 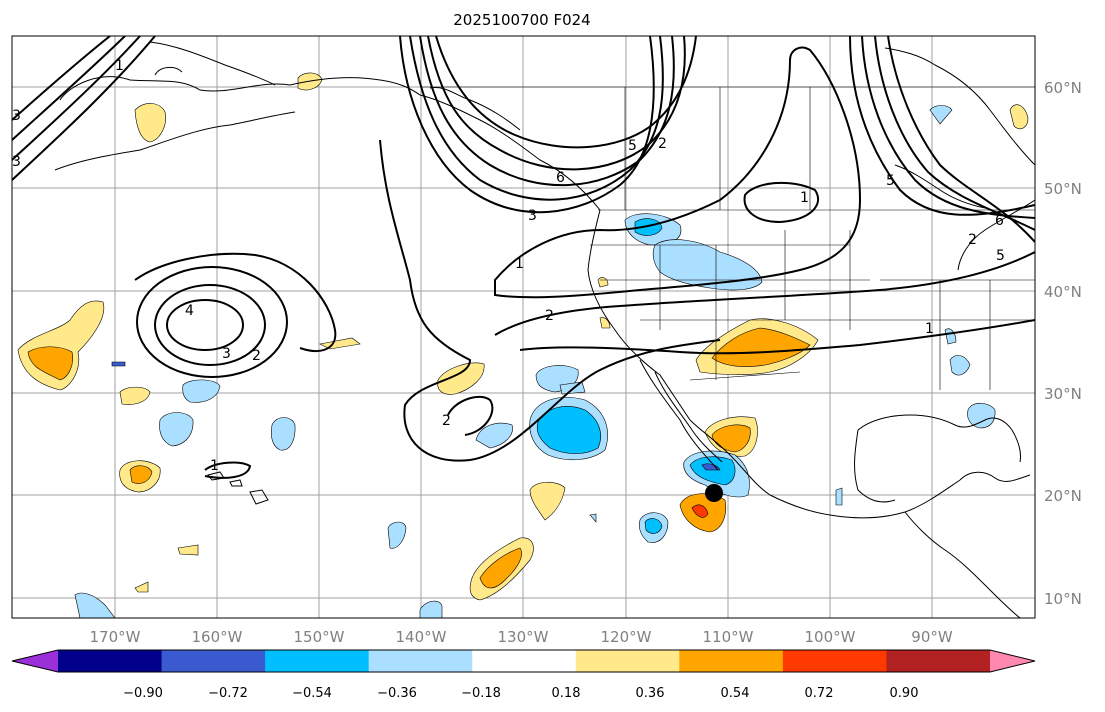 I want to click on colorbar-label: −0.72, so click(x=228, y=693).